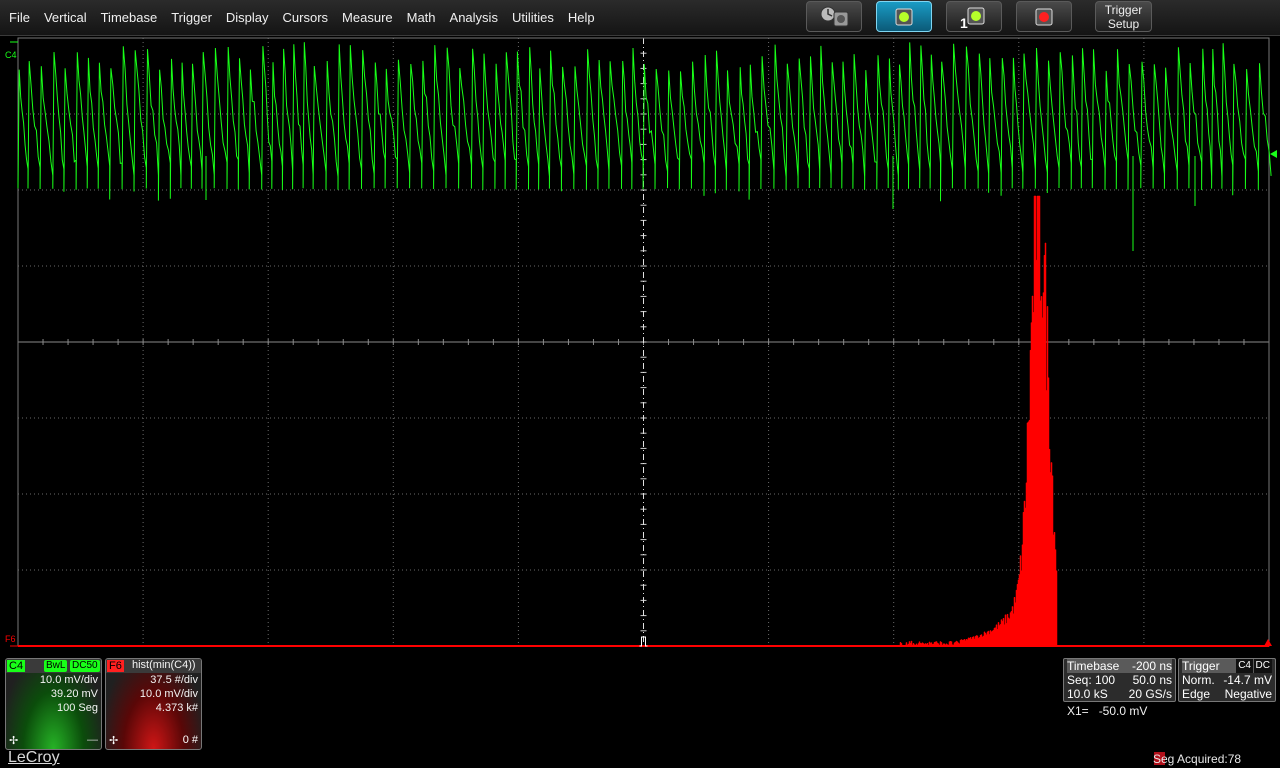  I want to click on timebase-seq: Seq: 100, so click(1091, 680).